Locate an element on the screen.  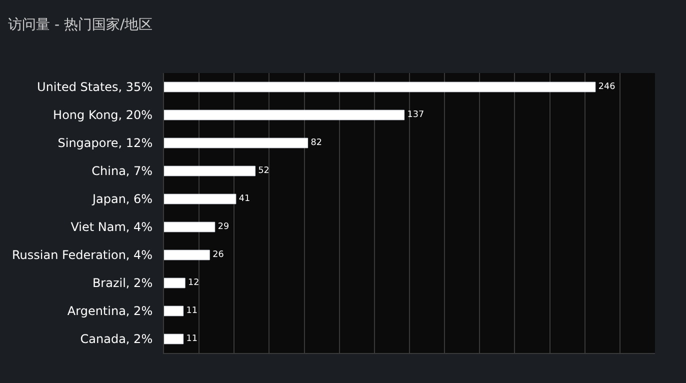
y-tick-label: Singapore, 12% is located at coordinates (105, 143).